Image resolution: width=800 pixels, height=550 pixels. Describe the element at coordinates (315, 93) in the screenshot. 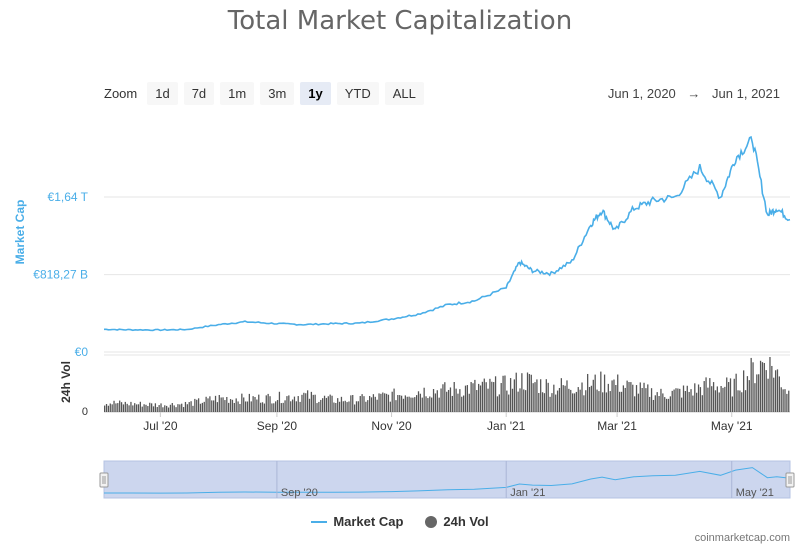

I see `zoom-1y-button: 1y` at that location.